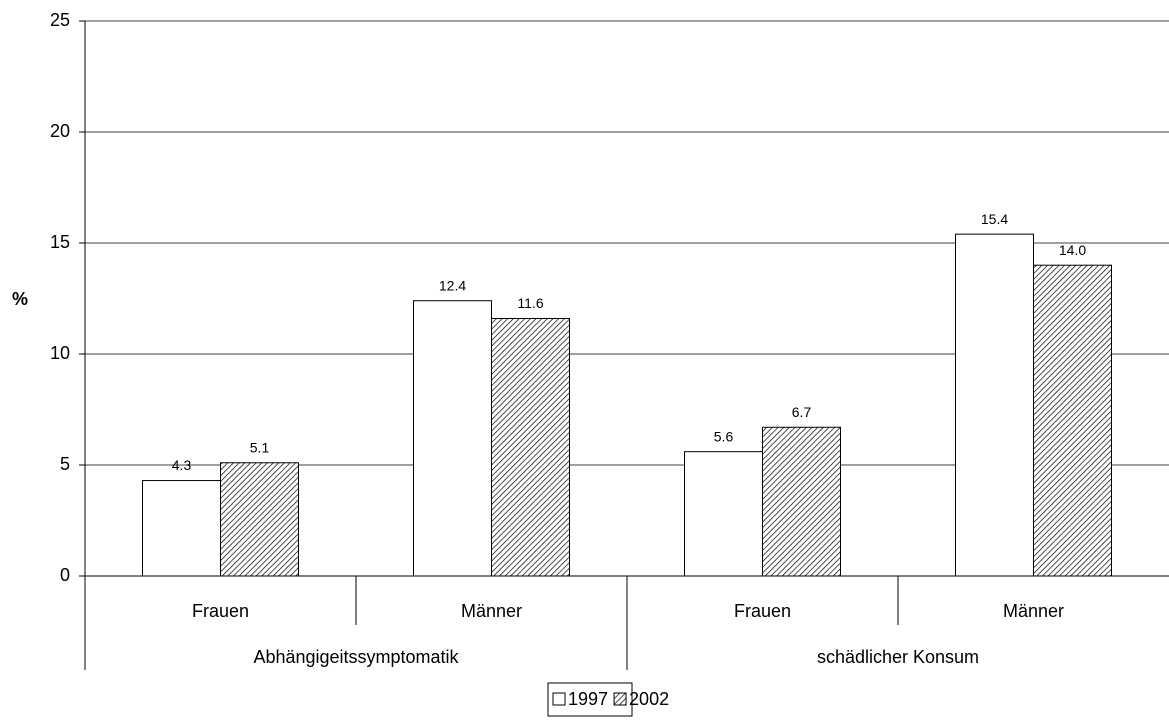 The width and height of the screenshot is (1169, 720). Describe the element at coordinates (65, 575) in the screenshot. I see `y-tick-label: 0` at that location.